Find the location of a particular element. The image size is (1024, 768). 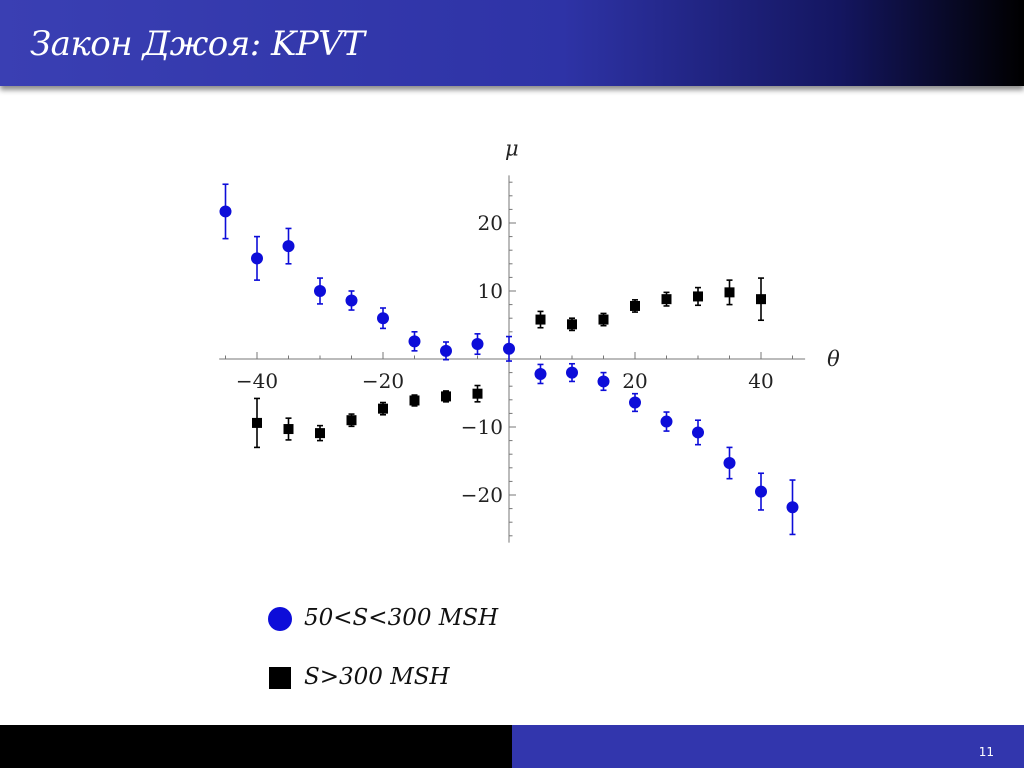

legend-item-series-1: 50<S<300 MSH is located at coordinates (398, 618).